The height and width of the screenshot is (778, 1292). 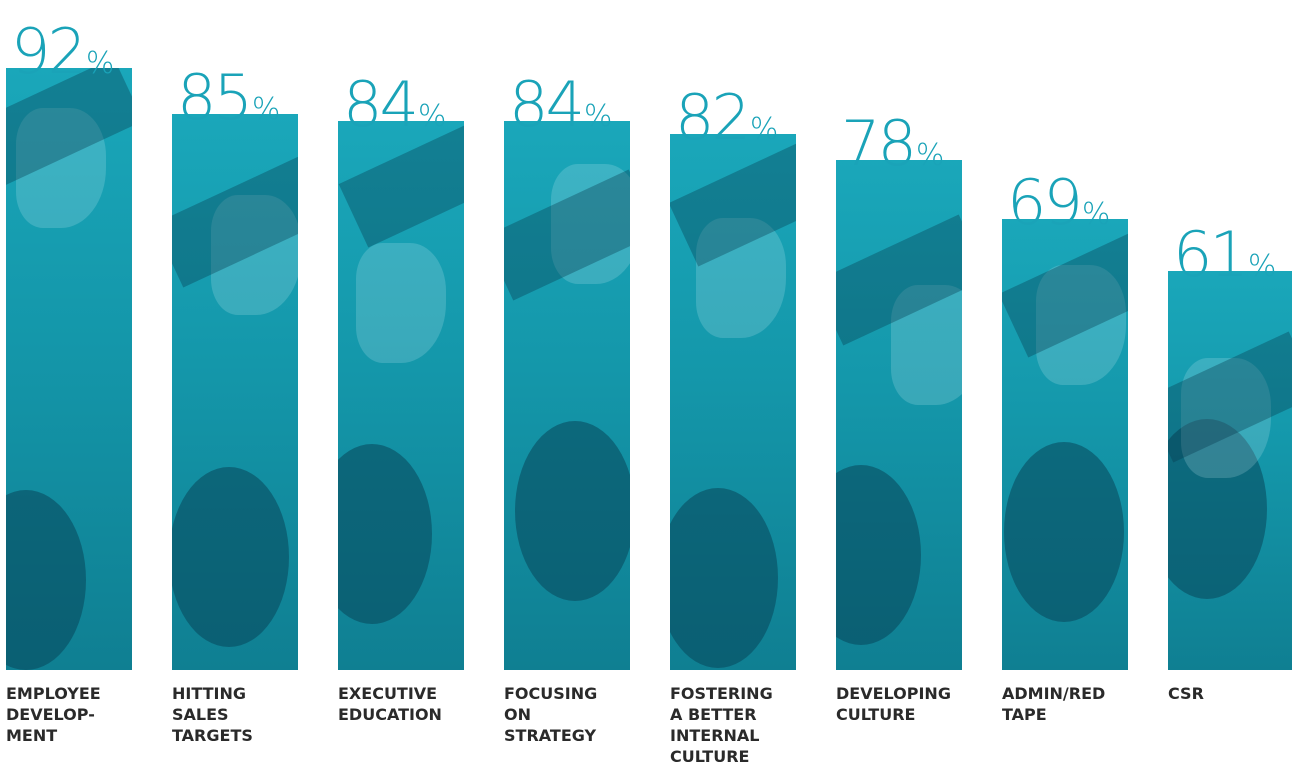 I want to click on category-label-line: TAPE, so click(x=1024, y=714).